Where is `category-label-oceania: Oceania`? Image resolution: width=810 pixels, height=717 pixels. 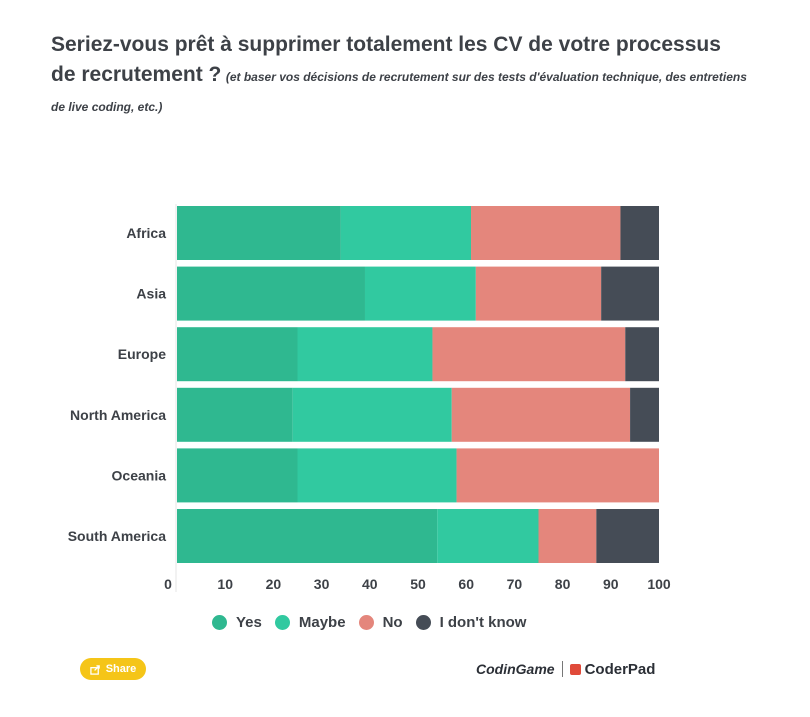 category-label-oceania: Oceania is located at coordinates (139, 475).